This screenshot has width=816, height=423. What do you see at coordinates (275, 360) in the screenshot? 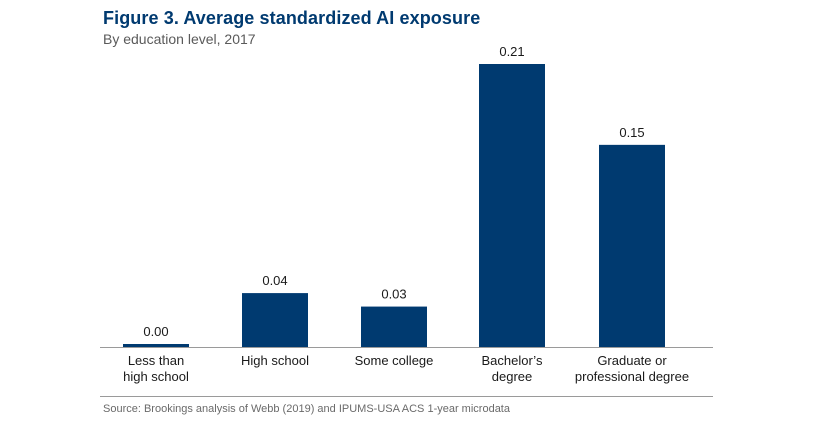
I see `category-label-2: High school` at bounding box center [275, 360].